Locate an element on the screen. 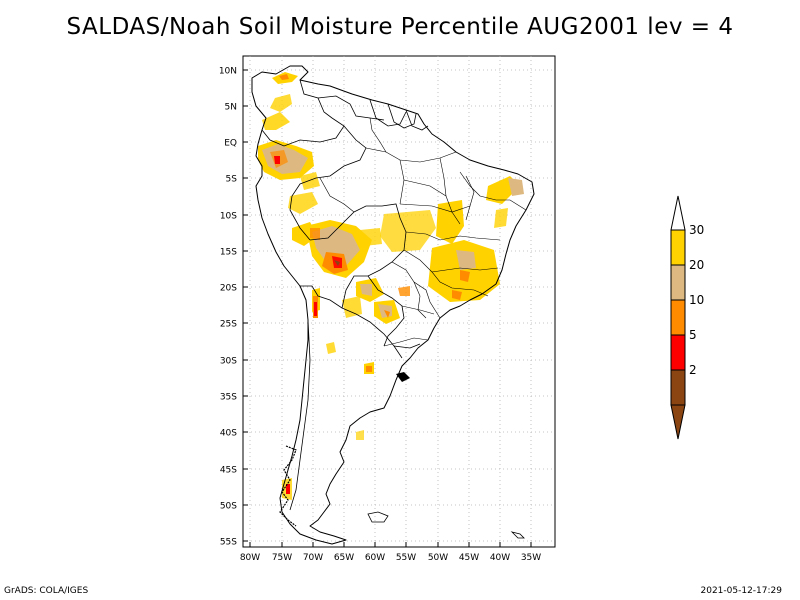 The image size is (800, 600). lagoon-dos-patos is located at coordinates (403, 377).